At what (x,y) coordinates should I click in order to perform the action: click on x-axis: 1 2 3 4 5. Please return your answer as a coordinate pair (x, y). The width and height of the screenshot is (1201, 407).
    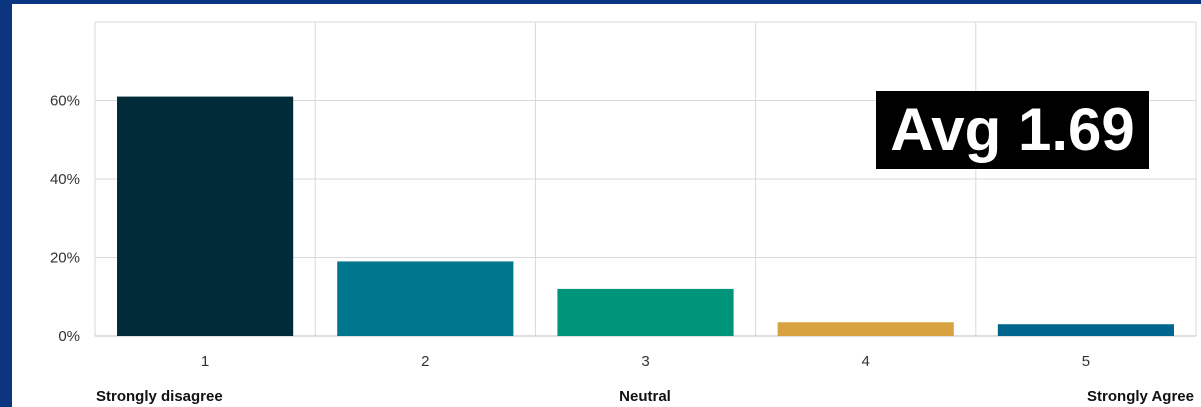
    Looking at the image, I should click on (645, 361).